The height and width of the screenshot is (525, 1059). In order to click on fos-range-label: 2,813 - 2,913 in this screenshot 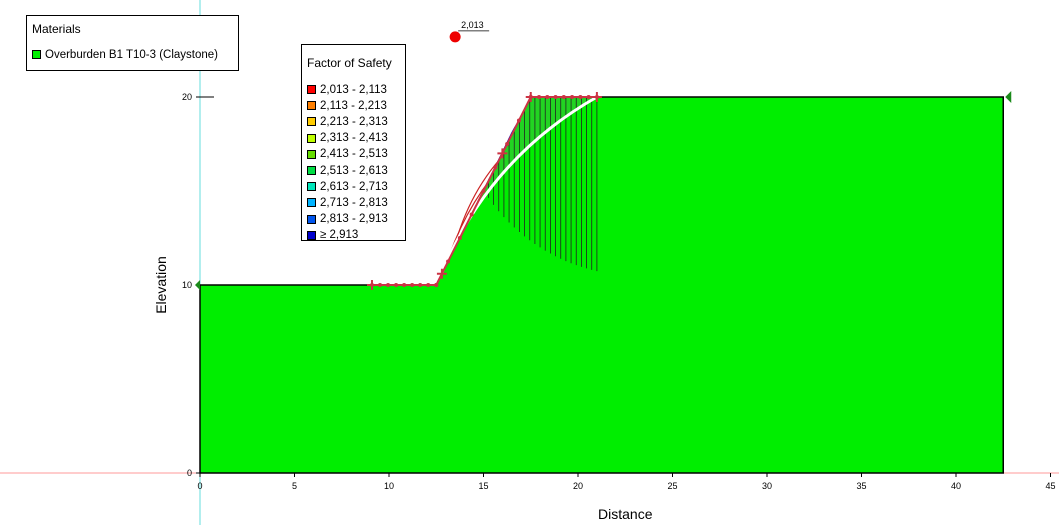, I will do `click(354, 219)`.